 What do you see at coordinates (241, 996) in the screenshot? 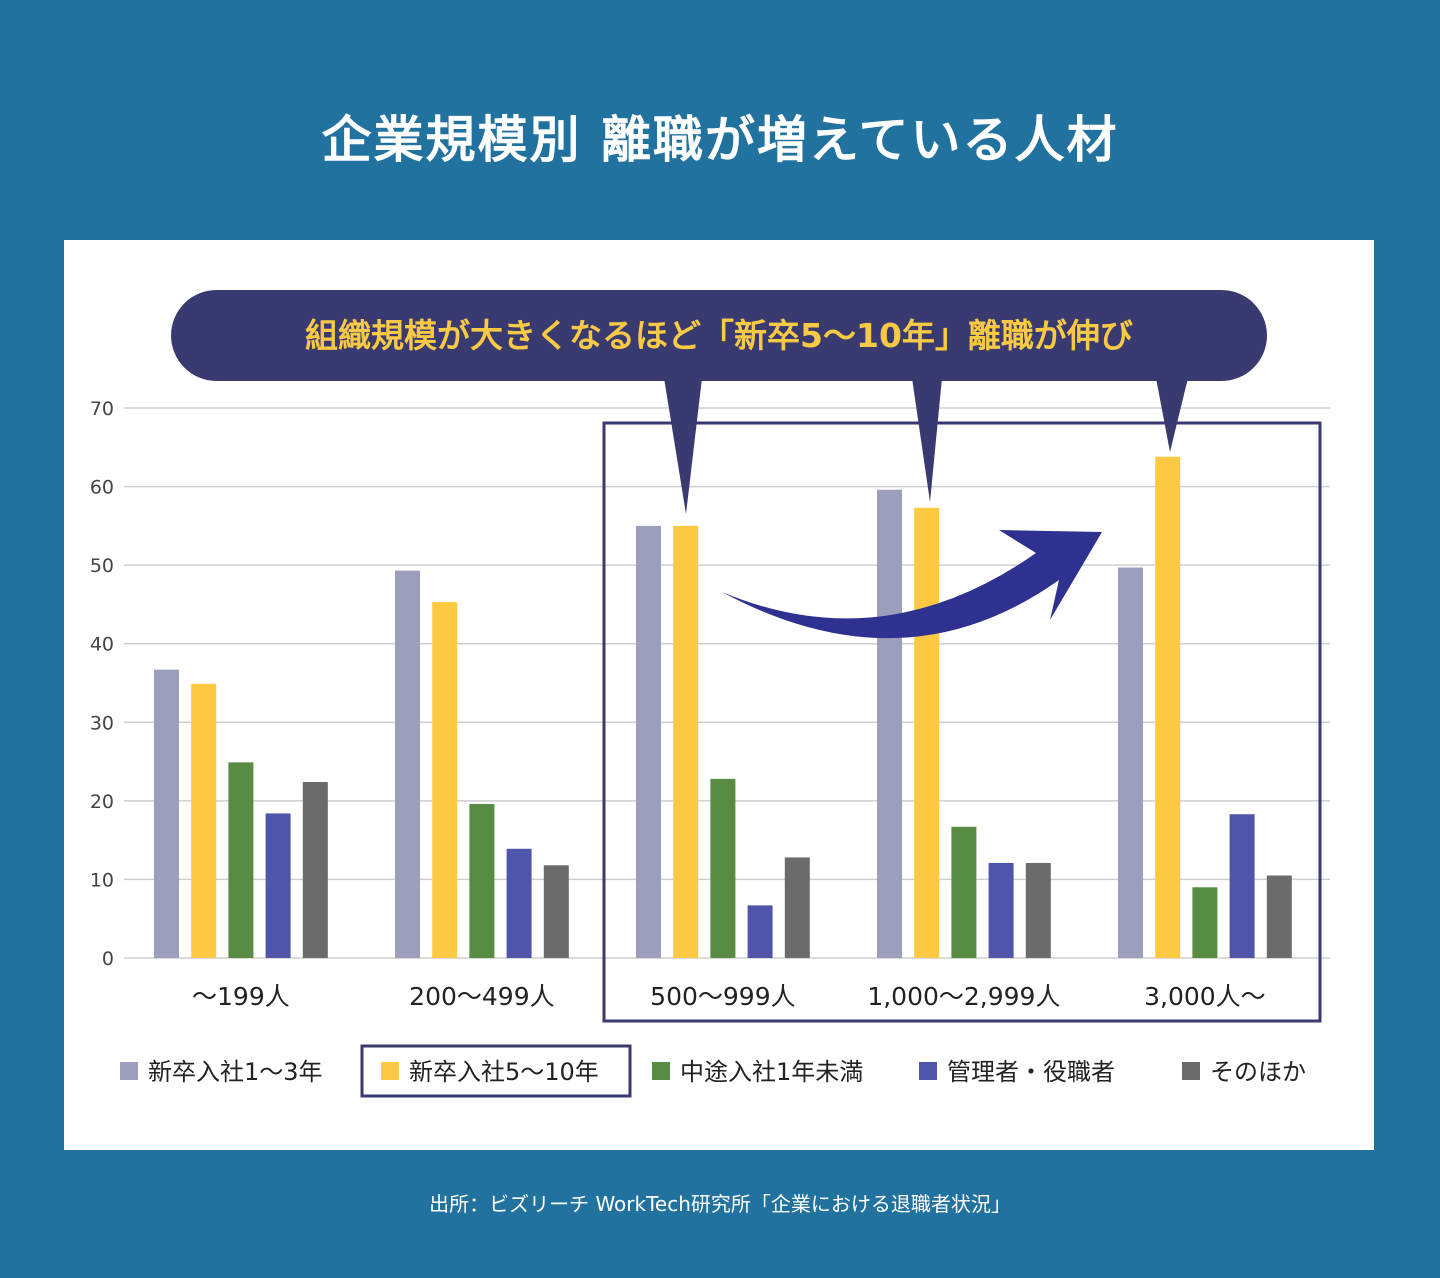
I see `x-tick-label: 〜199人` at bounding box center [241, 996].